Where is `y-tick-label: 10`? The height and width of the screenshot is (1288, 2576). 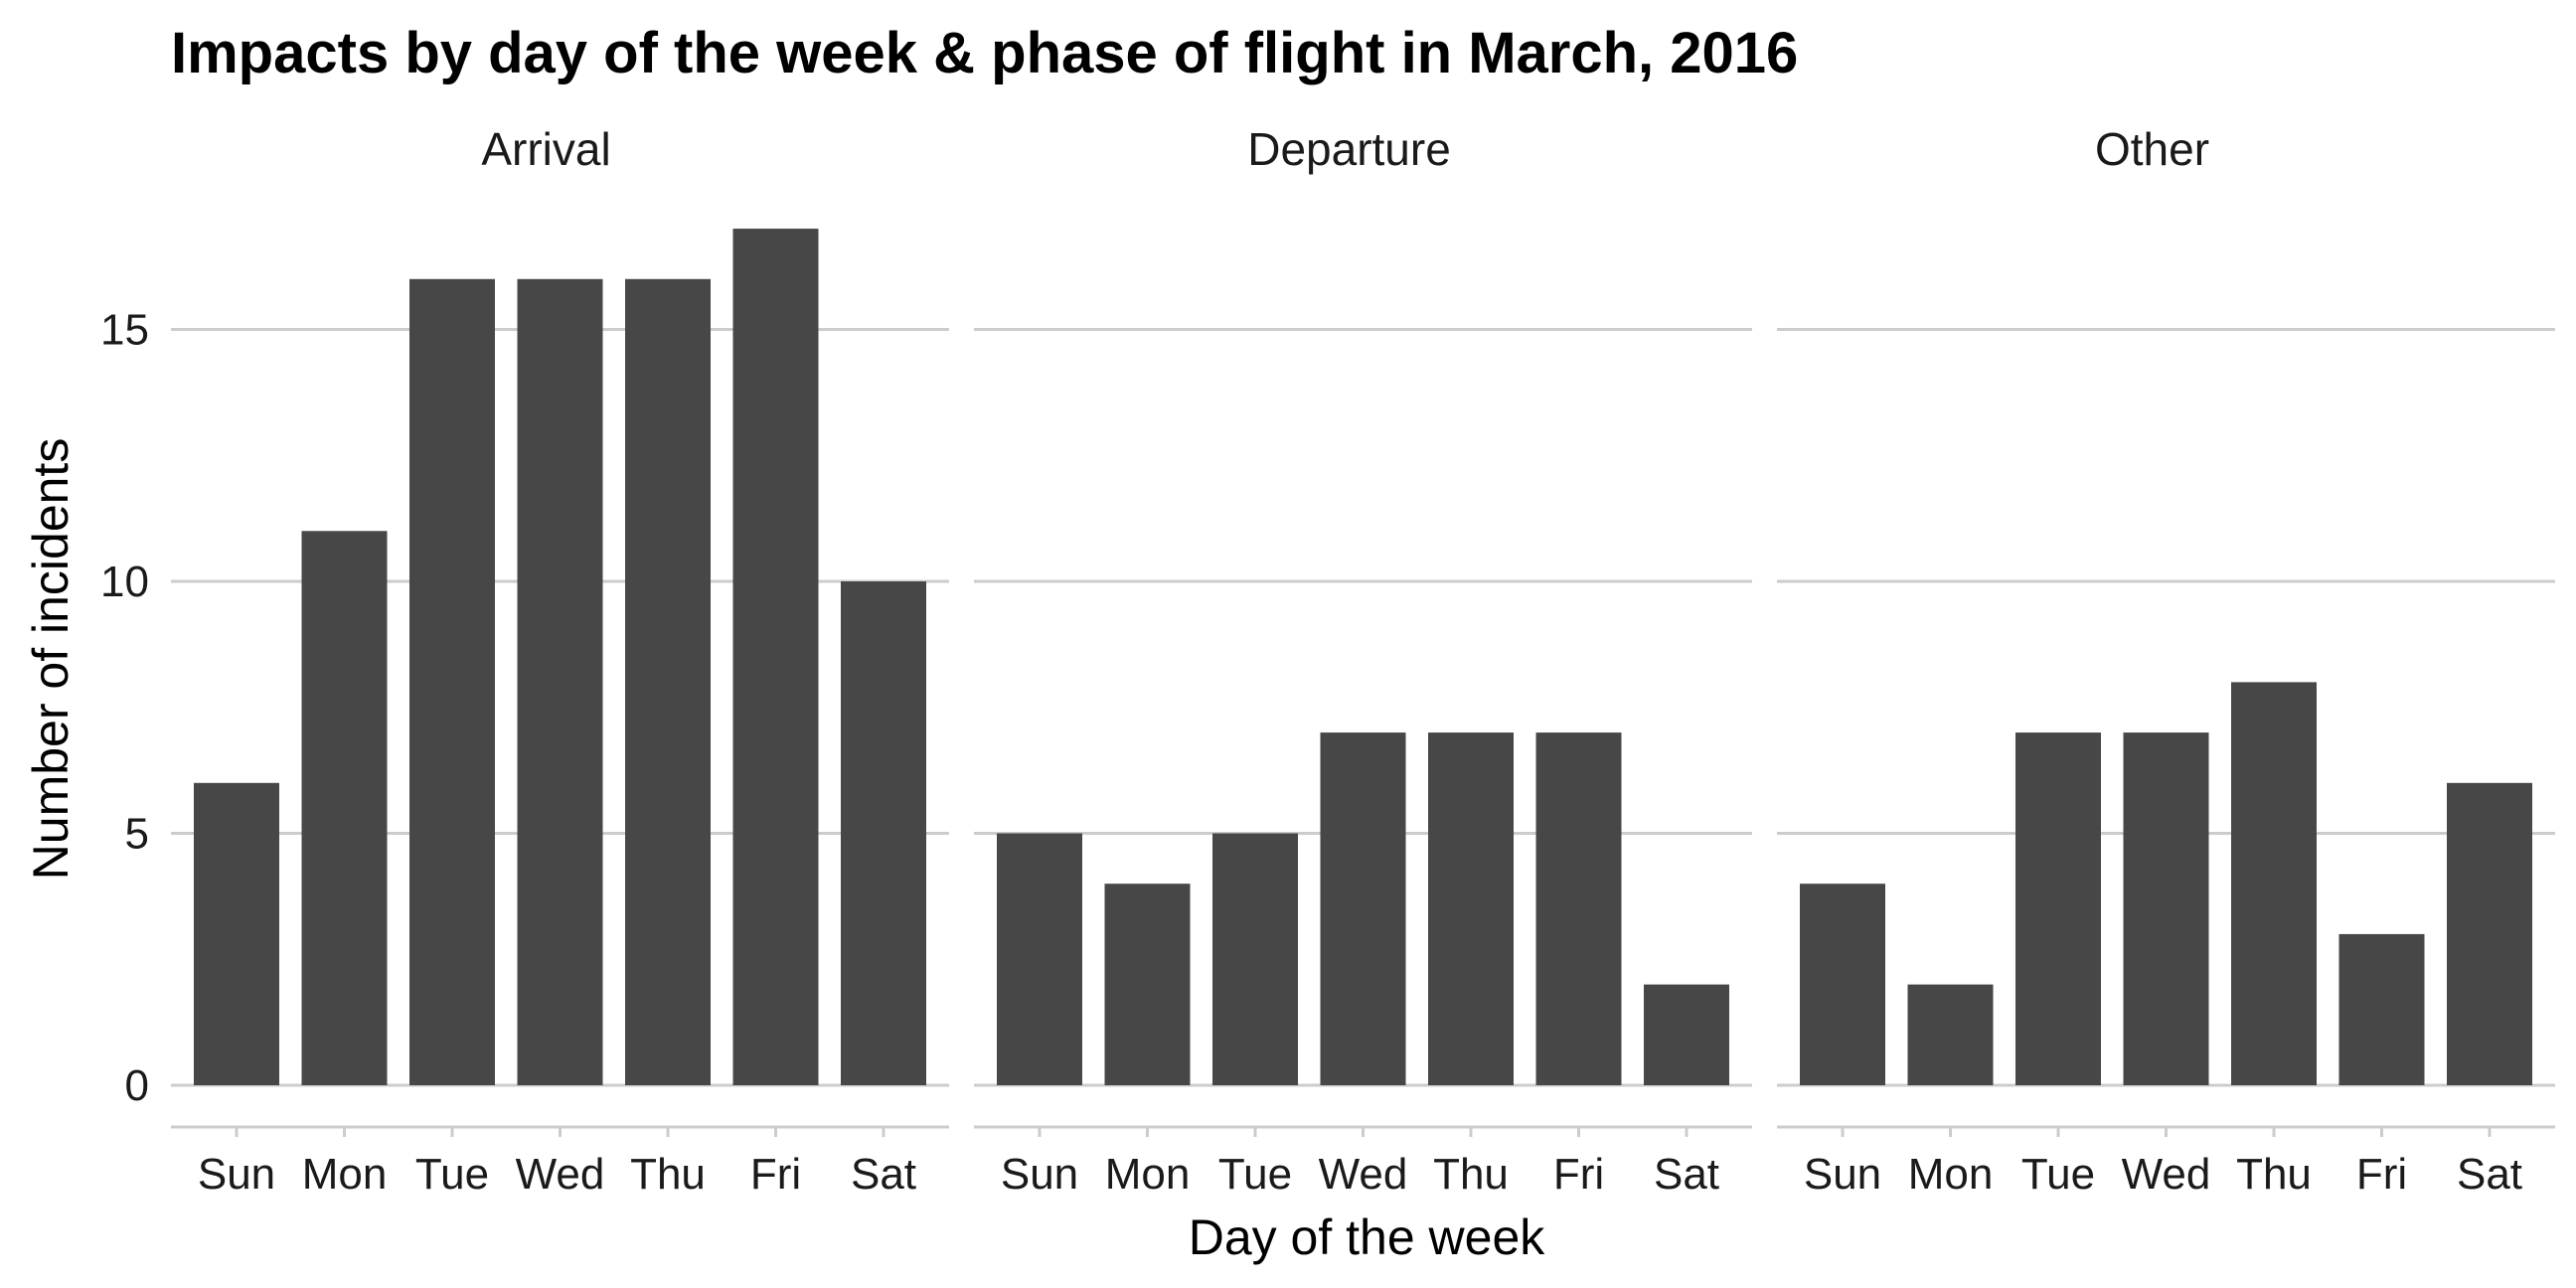
y-tick-label: 10 is located at coordinates (124, 582).